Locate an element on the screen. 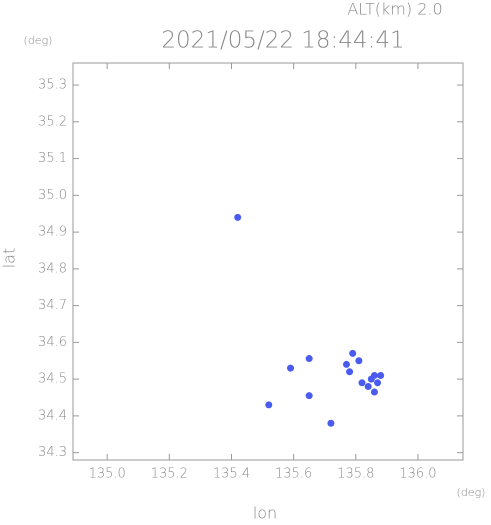 This screenshot has width=491, height=525. y-tick-label: 34.6 is located at coordinates (52, 342).